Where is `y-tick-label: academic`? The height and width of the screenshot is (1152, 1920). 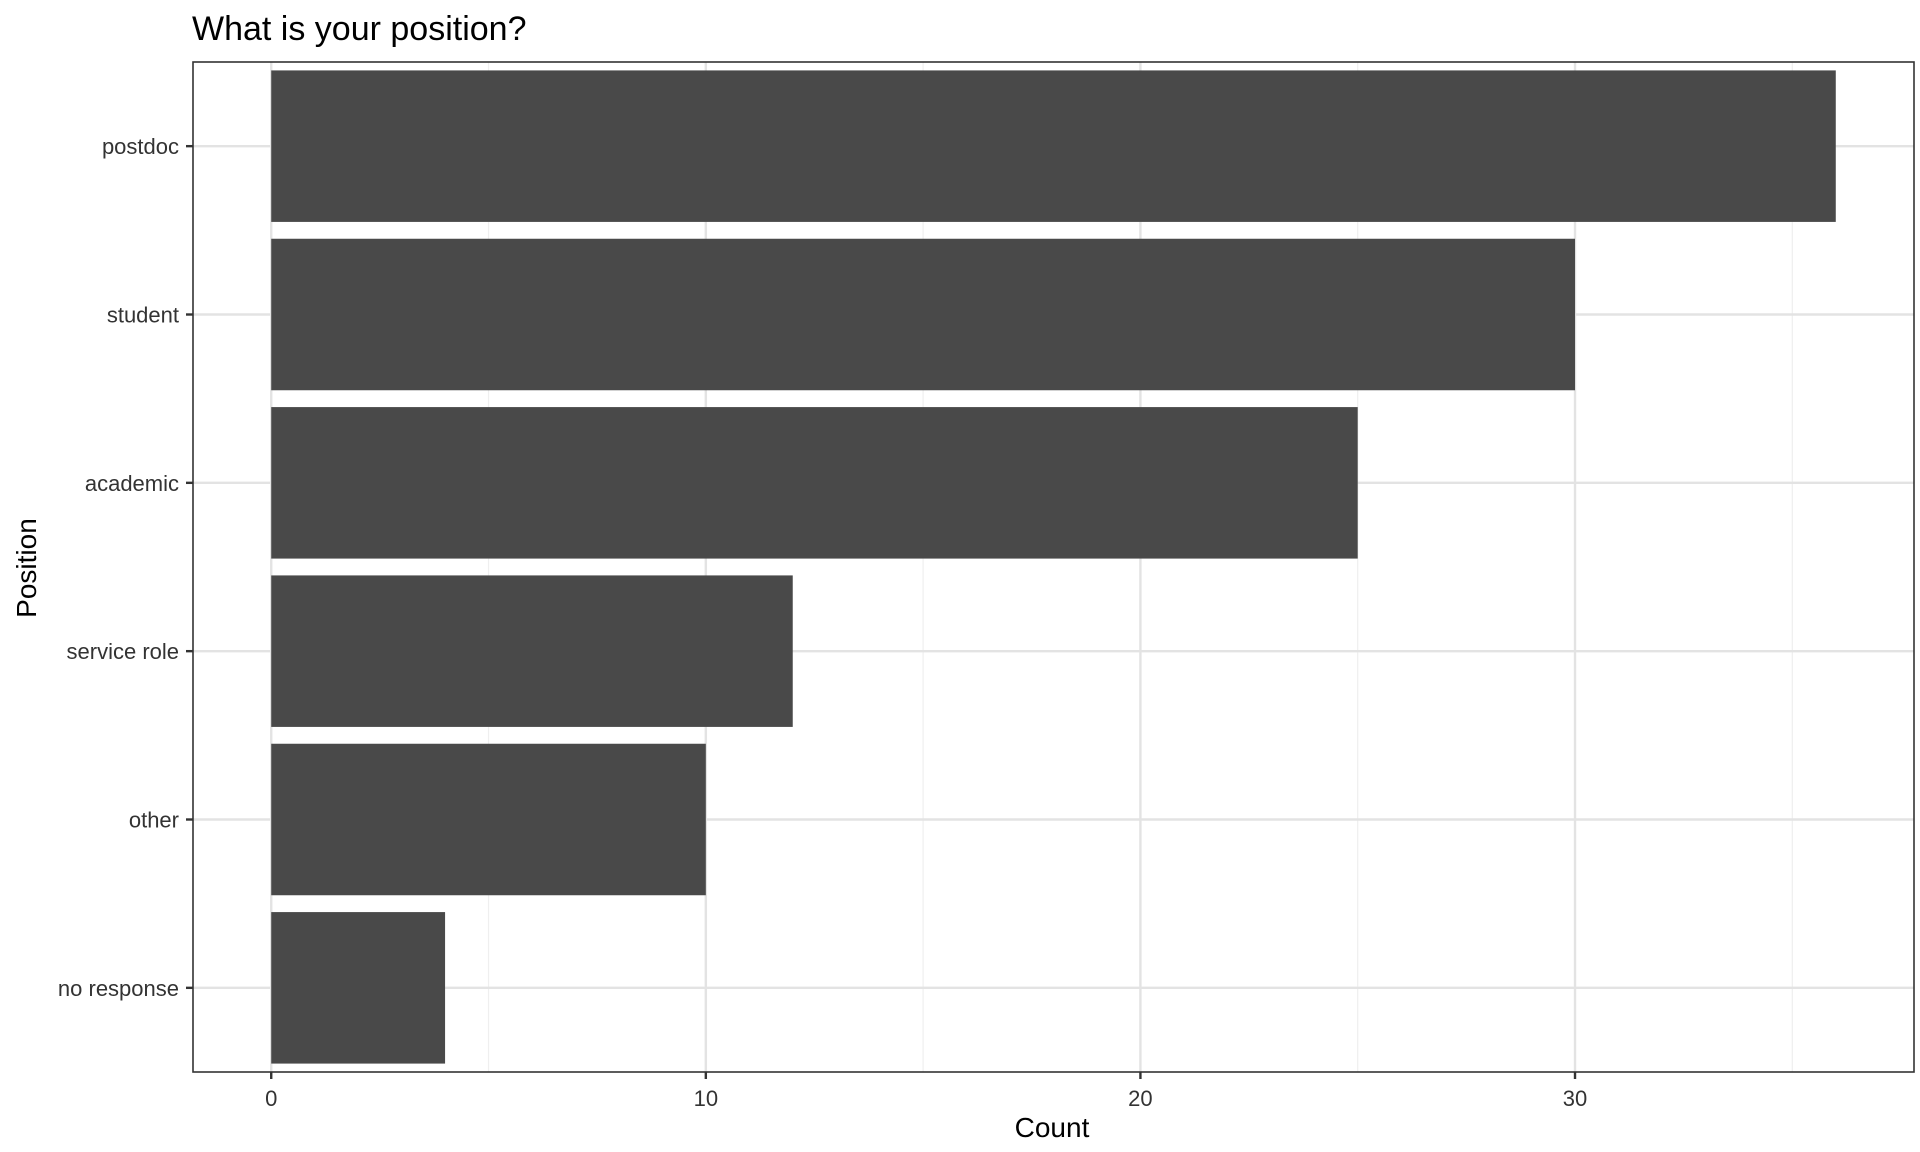
y-tick-label: academic is located at coordinates (132, 483).